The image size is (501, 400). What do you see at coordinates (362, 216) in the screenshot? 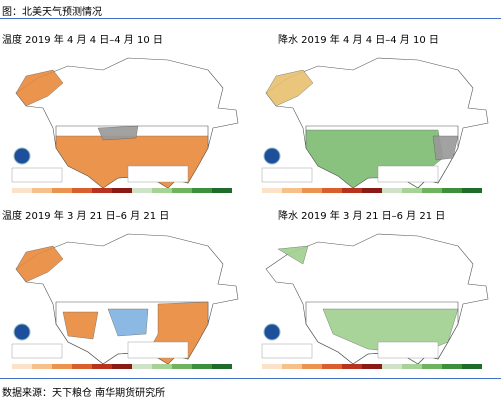
I see `caption: 降水 2019 年 3 月 21 日–6 月 21 日` at bounding box center [362, 216].